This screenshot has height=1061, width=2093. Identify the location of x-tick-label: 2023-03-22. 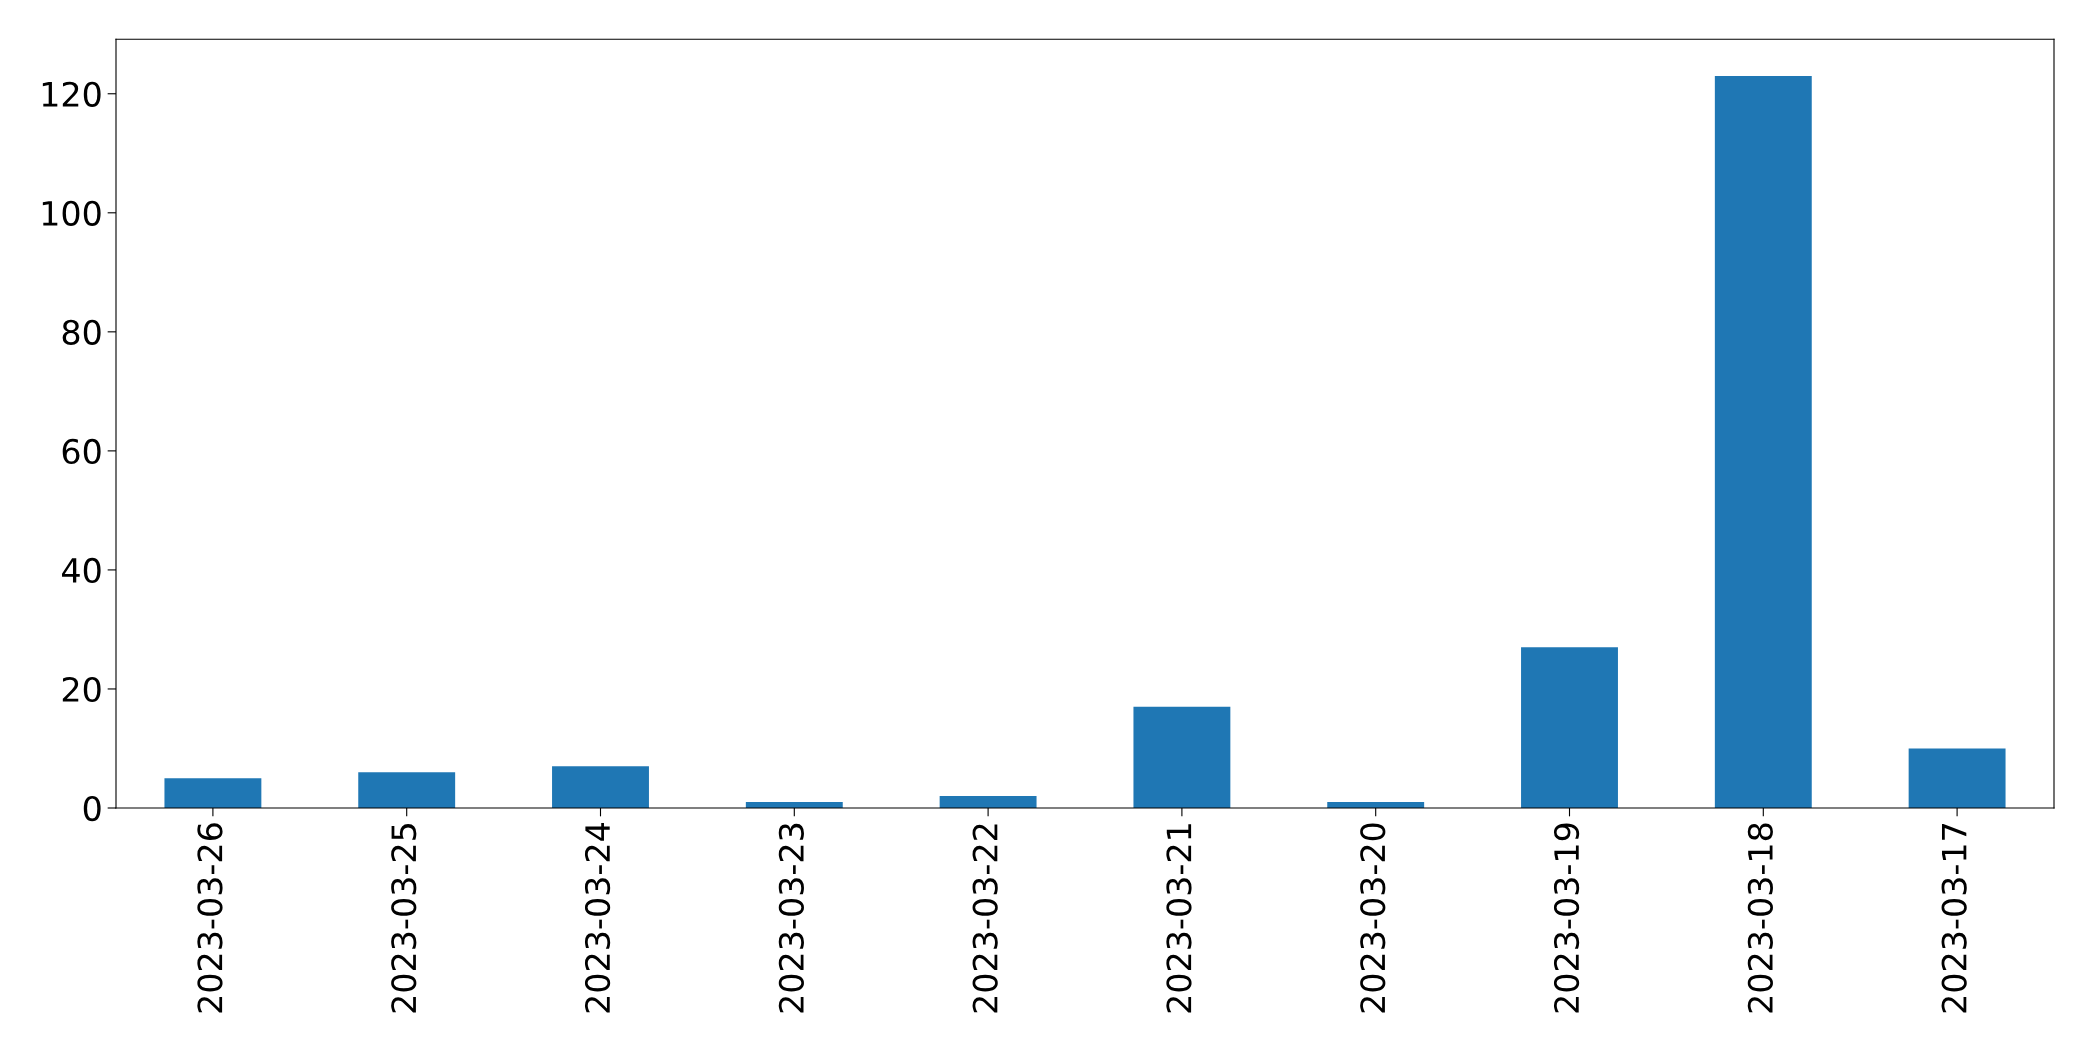
(985, 918).